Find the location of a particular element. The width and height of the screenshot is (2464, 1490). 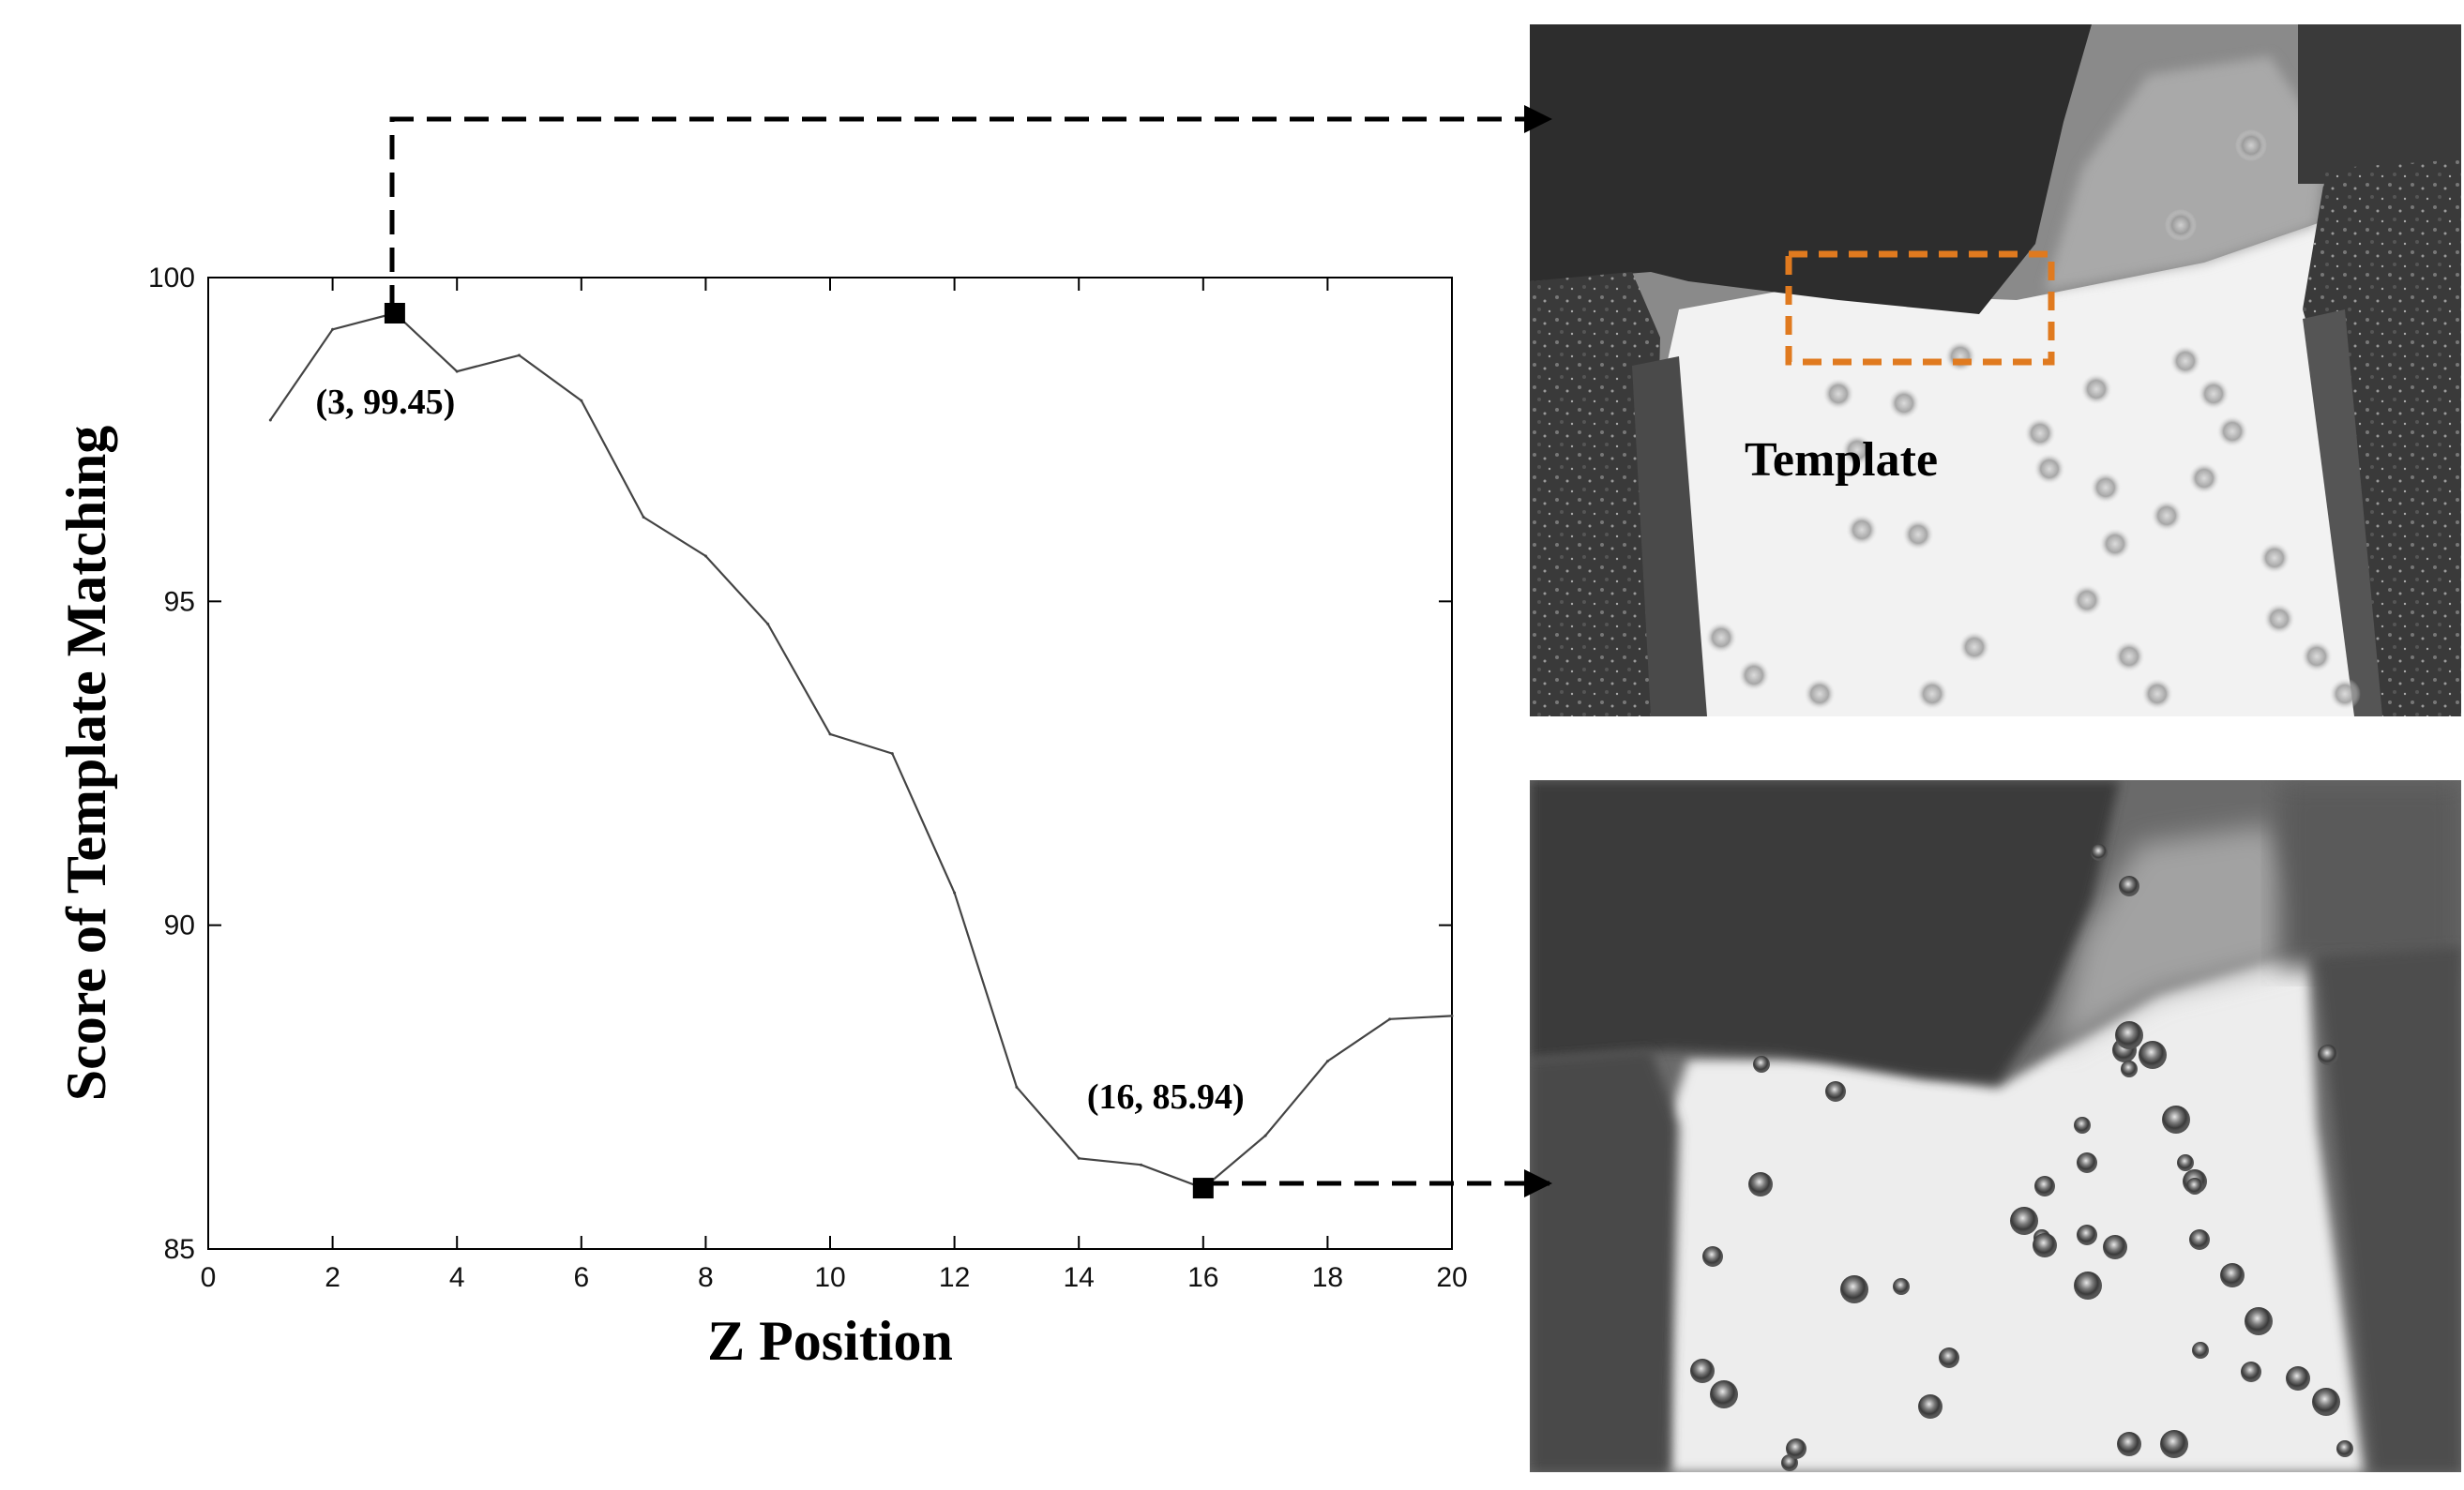

x-tick-label: 16 is located at coordinates (1202, 1278).